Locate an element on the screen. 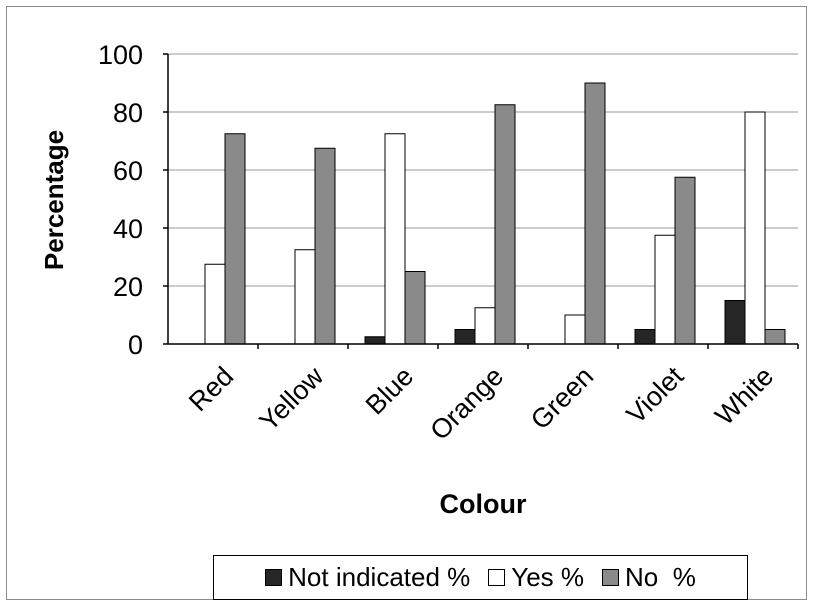  y-tick-label: 20 is located at coordinates (128, 287).